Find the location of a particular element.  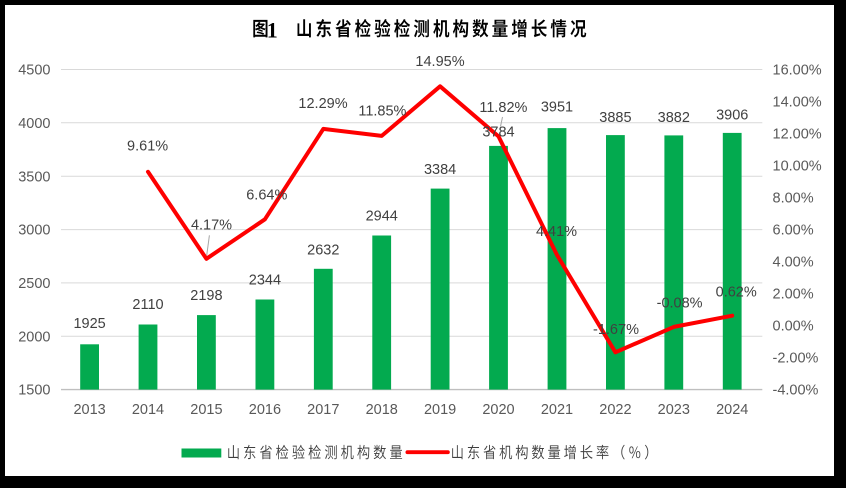

svg-text: 14.00% is located at coordinates (797, 103).